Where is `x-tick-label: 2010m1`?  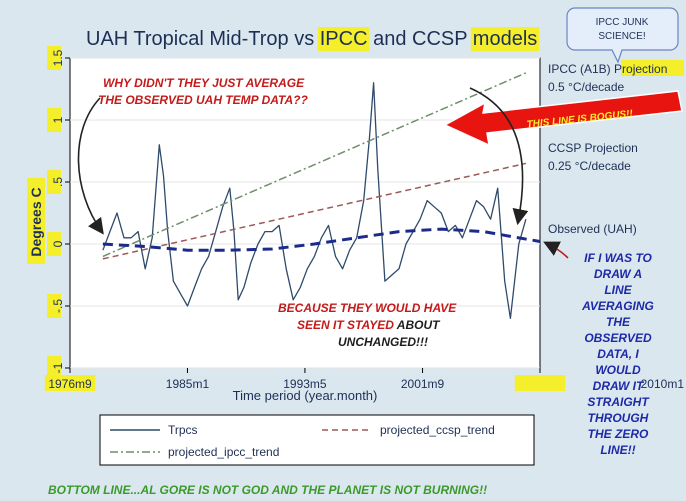 x-tick-label: 2010m1 is located at coordinates (663, 384).